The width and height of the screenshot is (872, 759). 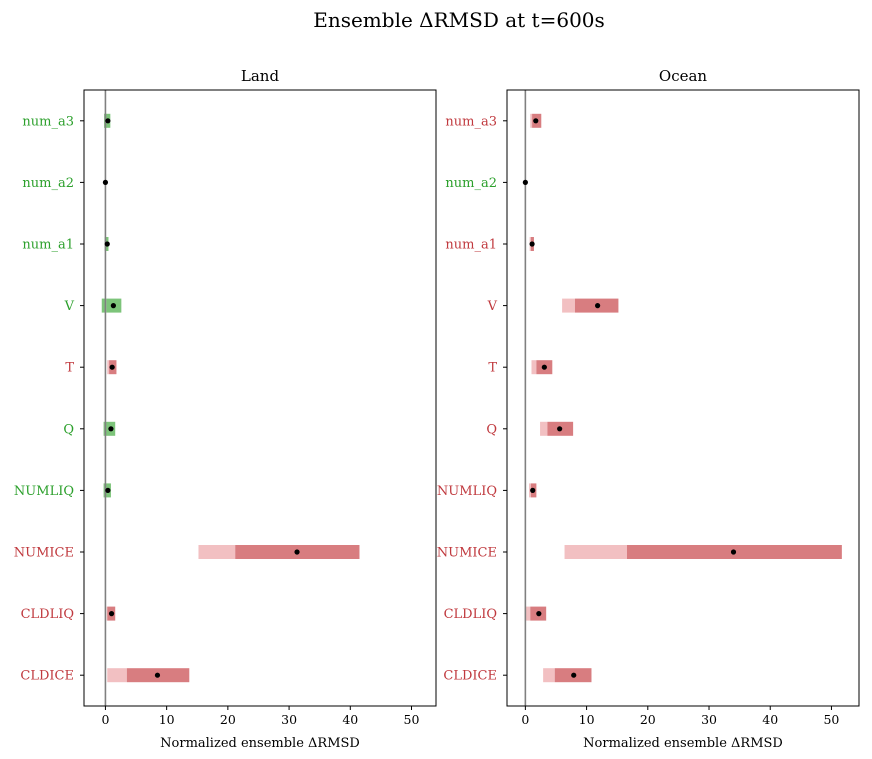 I want to click on panel-0-ylabel-V: V, so click(x=69, y=306).